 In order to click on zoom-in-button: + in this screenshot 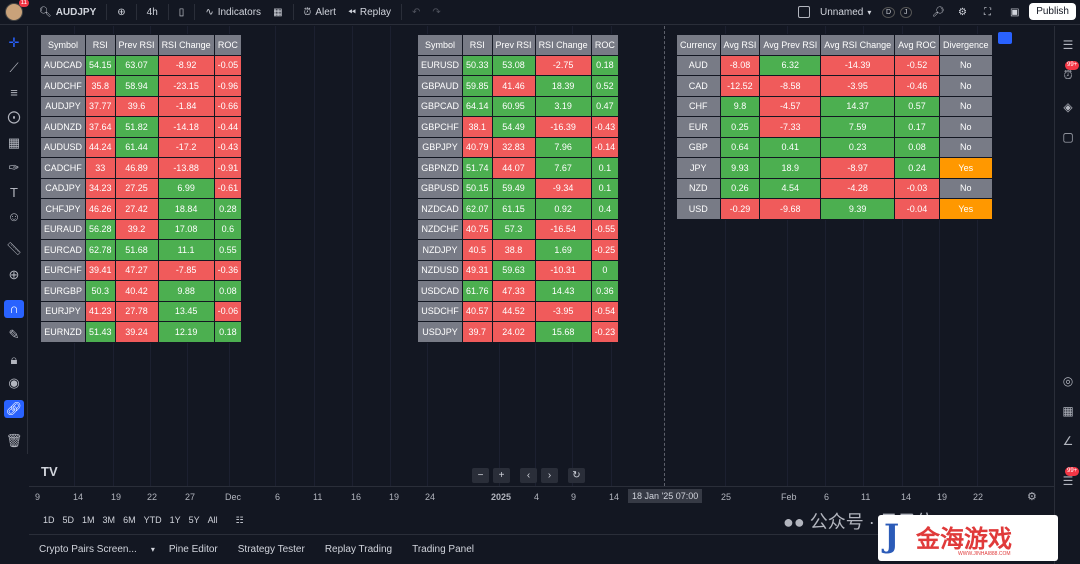, I will do `click(501, 475)`.